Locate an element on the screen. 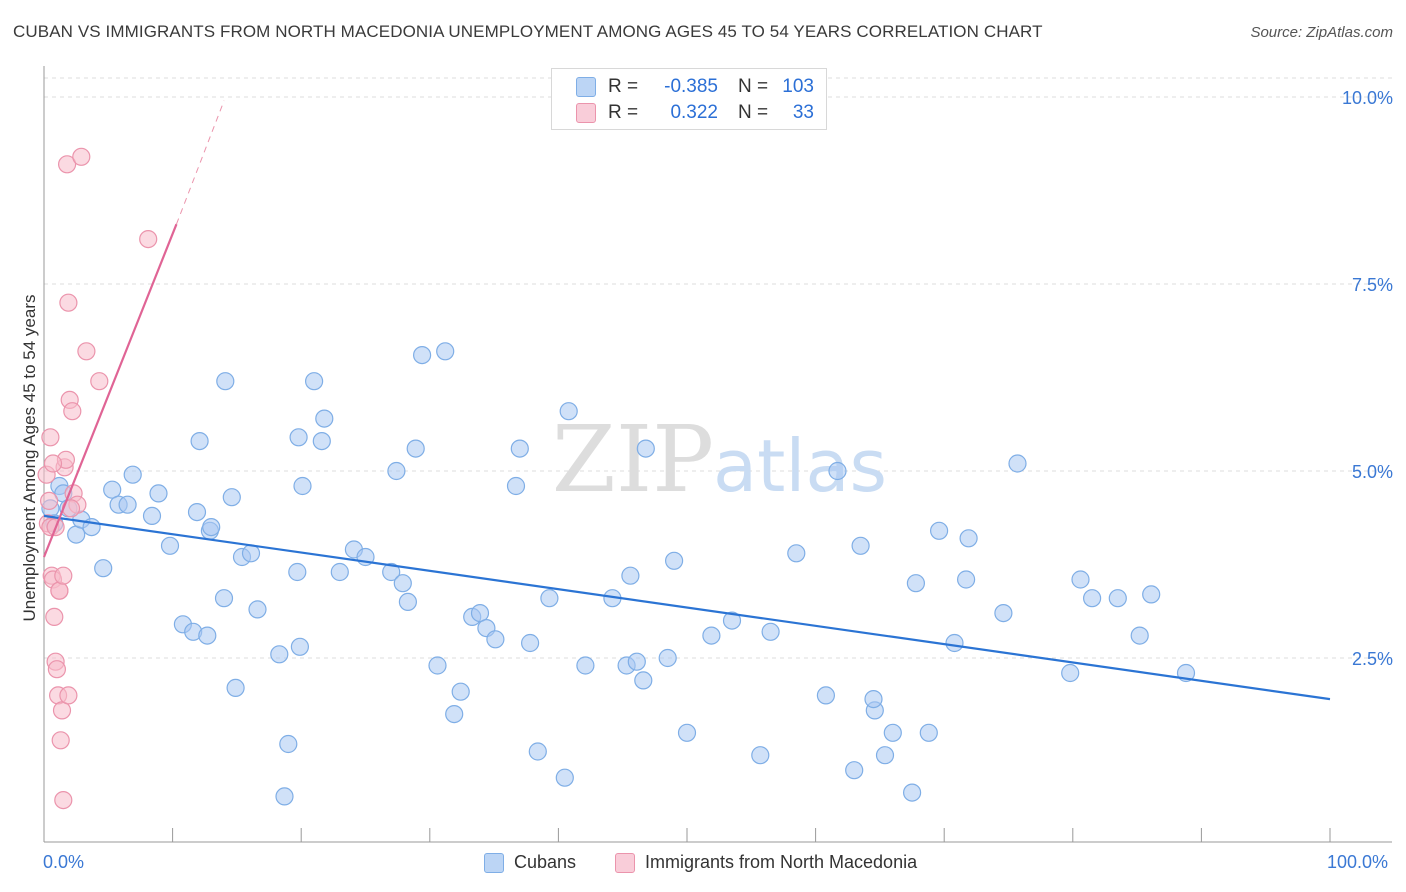 The width and height of the screenshot is (1406, 892). legend-swatch-blue is located at coordinates (586, 87).